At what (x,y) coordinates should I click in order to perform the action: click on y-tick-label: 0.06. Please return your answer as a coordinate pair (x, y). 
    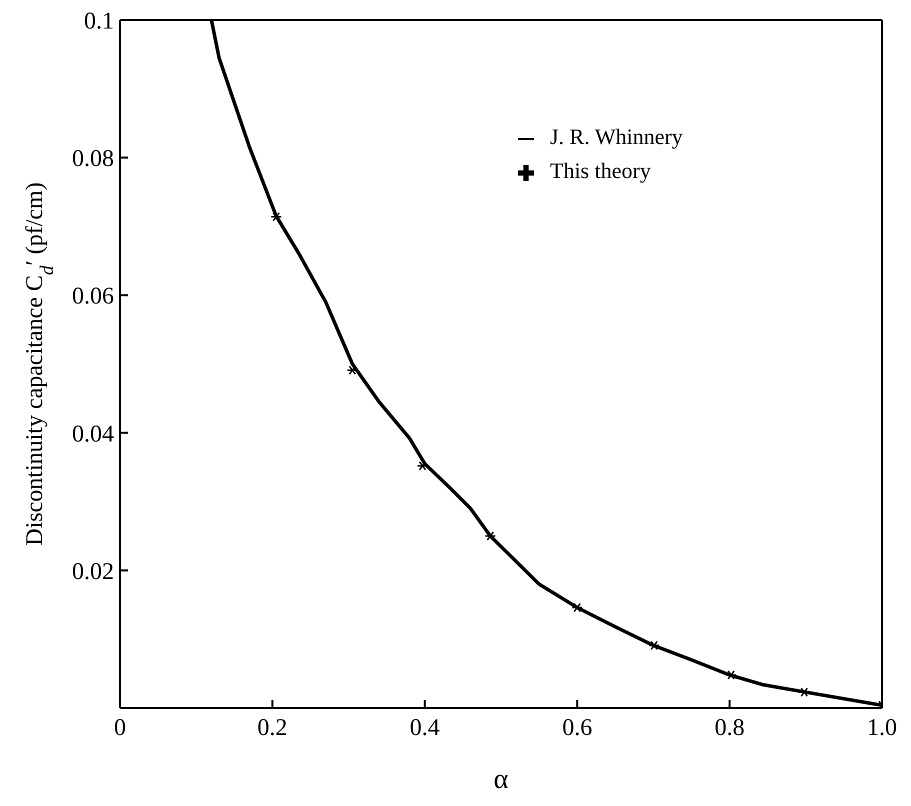
    Looking at the image, I should click on (93, 297).